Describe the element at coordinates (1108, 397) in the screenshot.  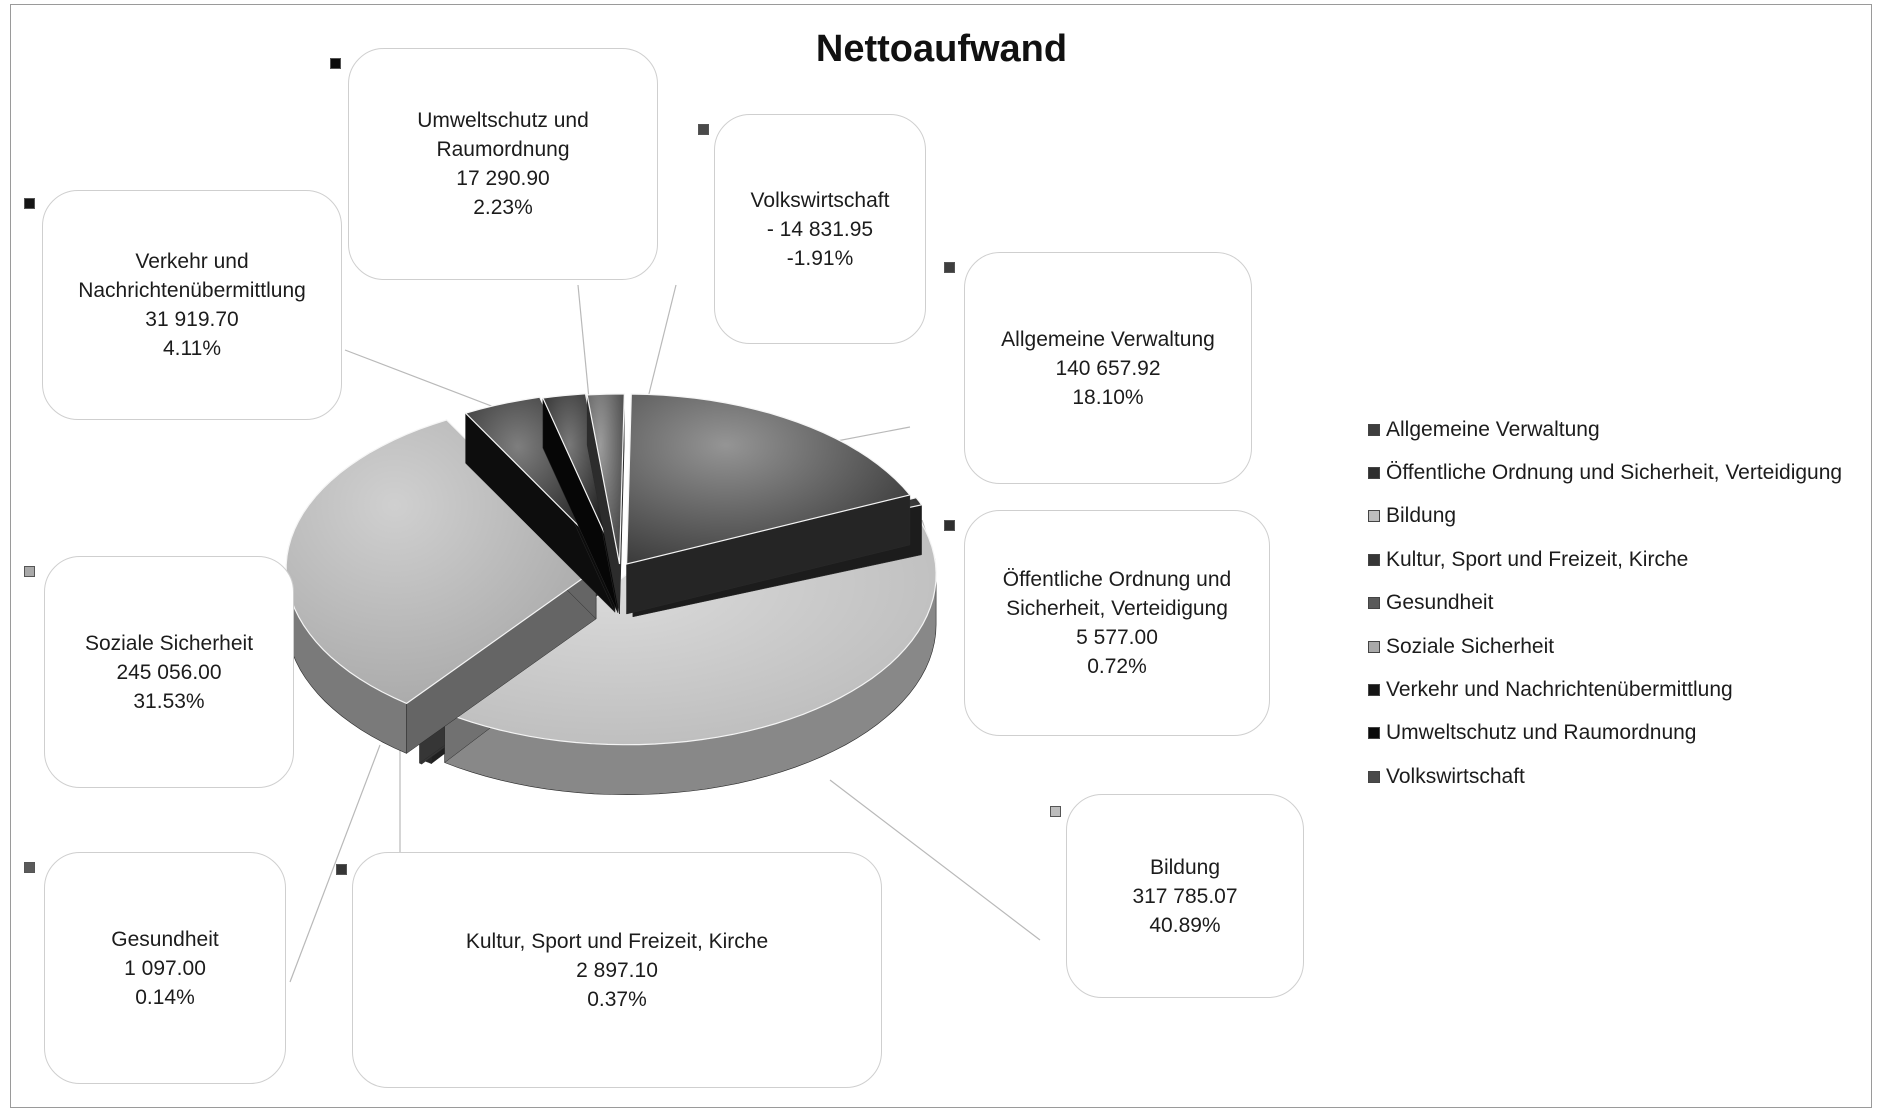
I see `data-label-percent: 18.10%` at that location.